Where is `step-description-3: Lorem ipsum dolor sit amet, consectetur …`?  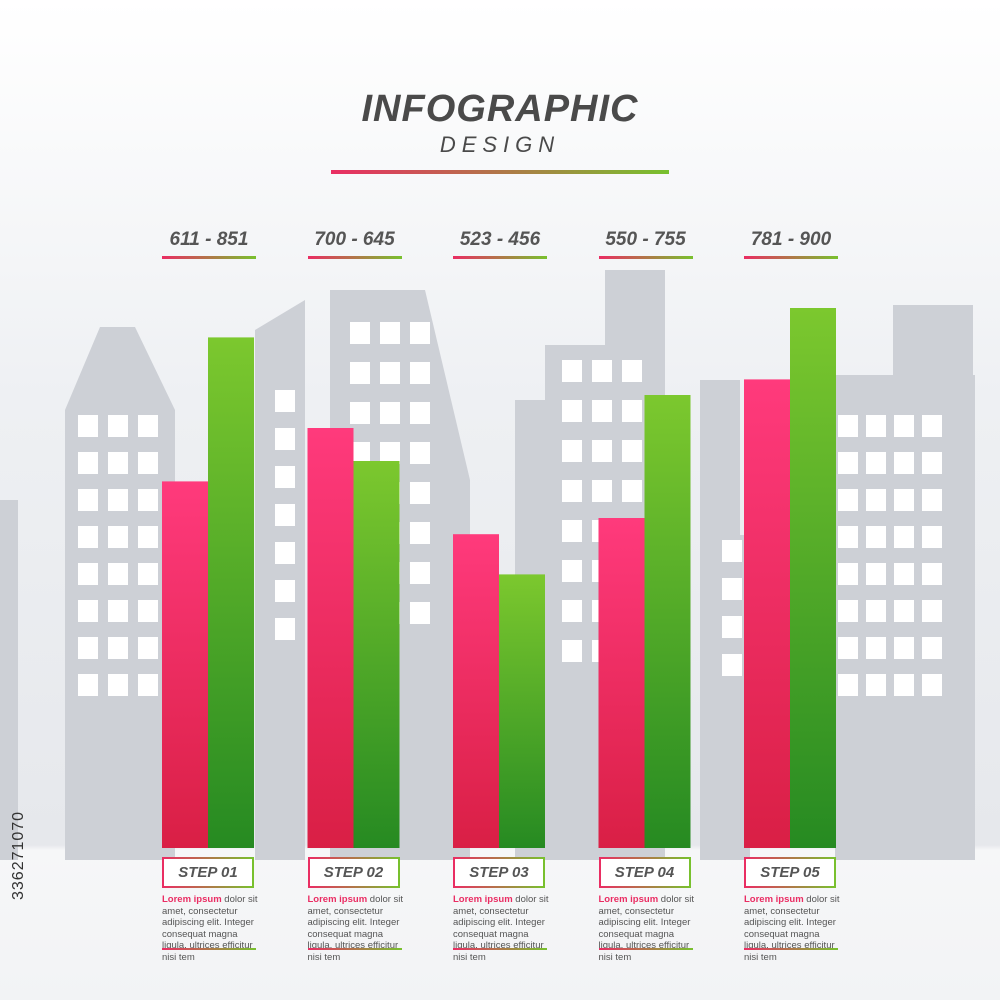 step-description-3: Lorem ipsum dolor sit amet, consectetur … is located at coordinates (503, 928).